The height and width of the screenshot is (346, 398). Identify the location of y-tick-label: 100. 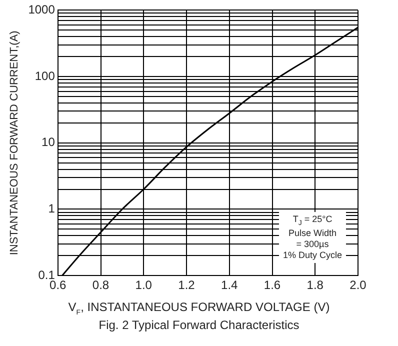
(45, 75).